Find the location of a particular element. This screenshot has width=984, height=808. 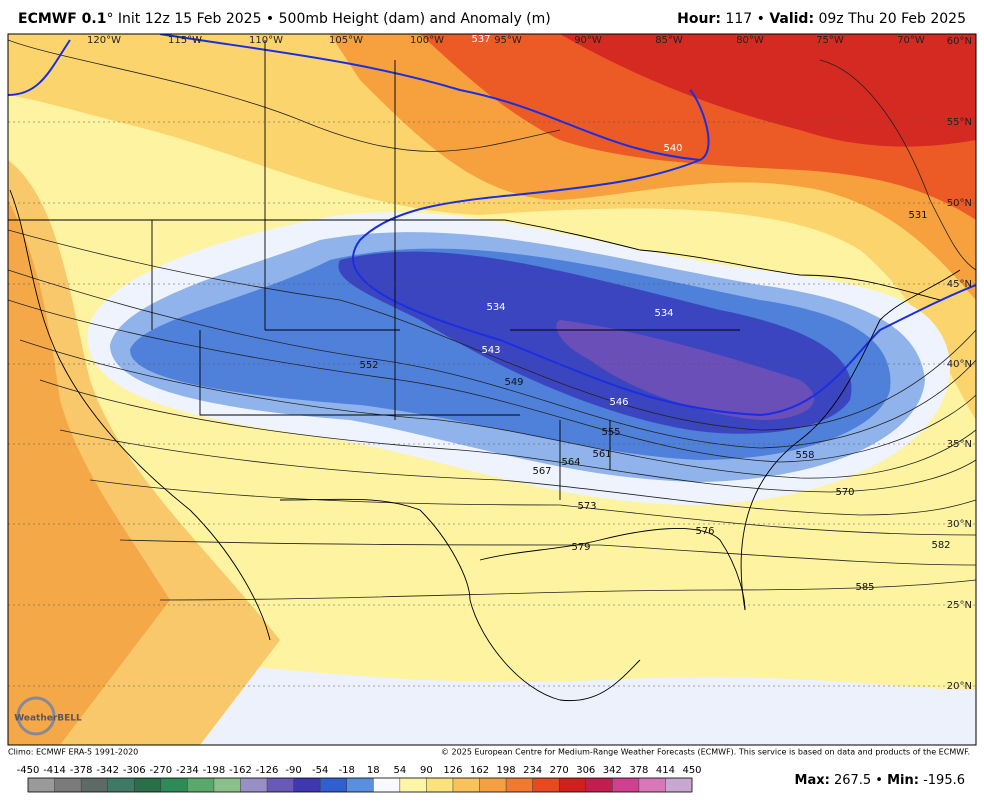

logo: WeatherBELL is located at coordinates (48, 716).